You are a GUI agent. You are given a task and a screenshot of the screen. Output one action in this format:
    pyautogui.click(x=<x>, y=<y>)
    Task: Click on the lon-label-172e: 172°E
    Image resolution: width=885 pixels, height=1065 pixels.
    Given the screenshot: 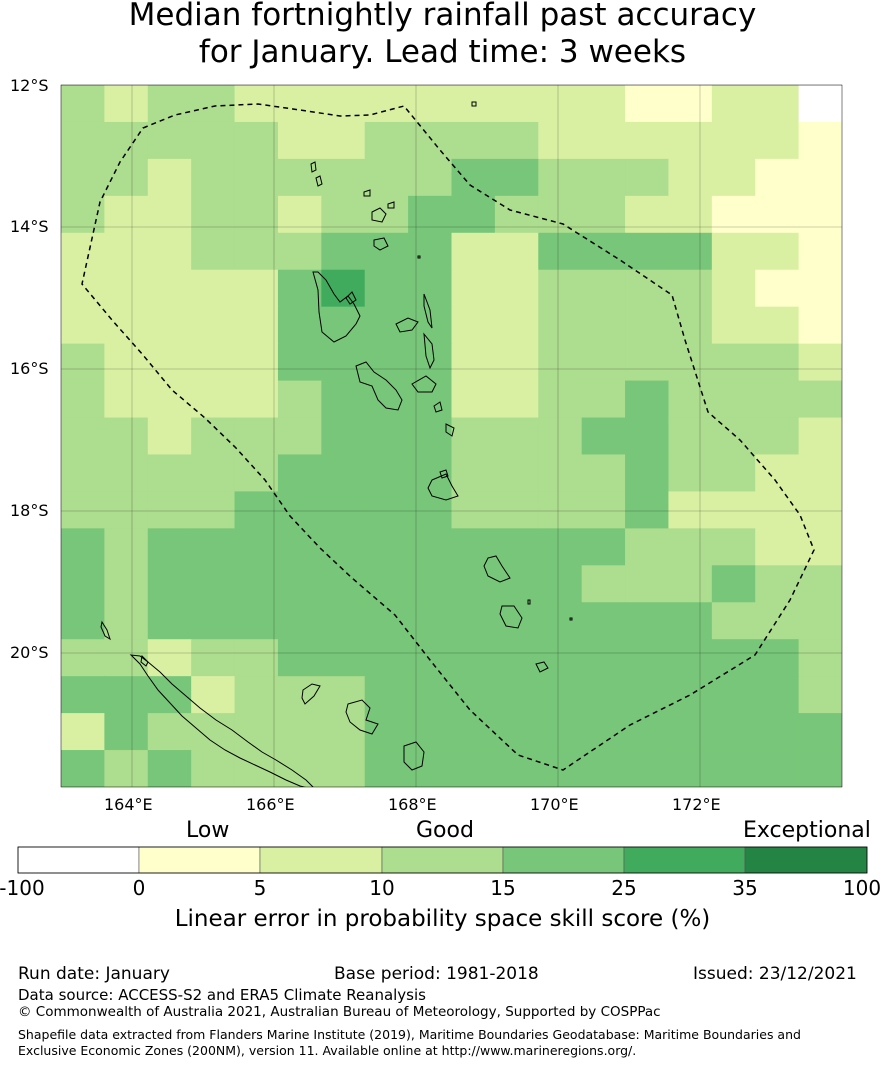 What is the action you would take?
    pyautogui.click(x=696, y=804)
    